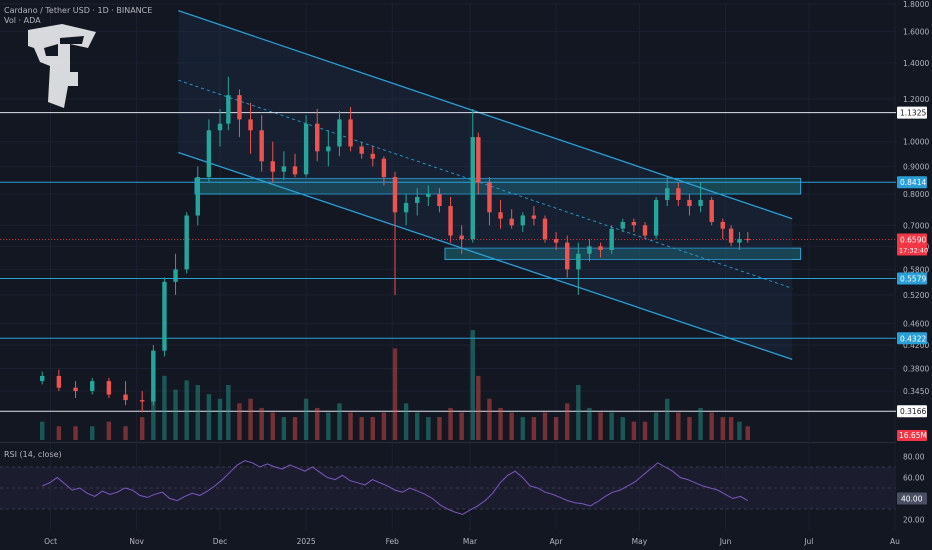  What do you see at coordinates (913, 435) in the screenshot?
I see `volume-badge-label: 16.65M` at bounding box center [913, 435].